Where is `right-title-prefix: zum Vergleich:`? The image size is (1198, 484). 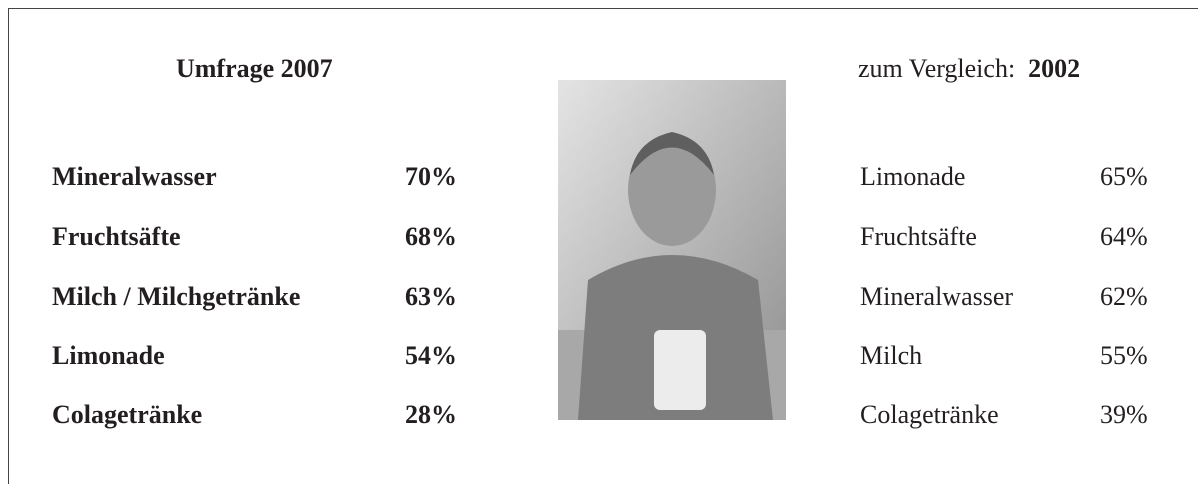 right-title-prefix: zum Vergleich: is located at coordinates (937, 68).